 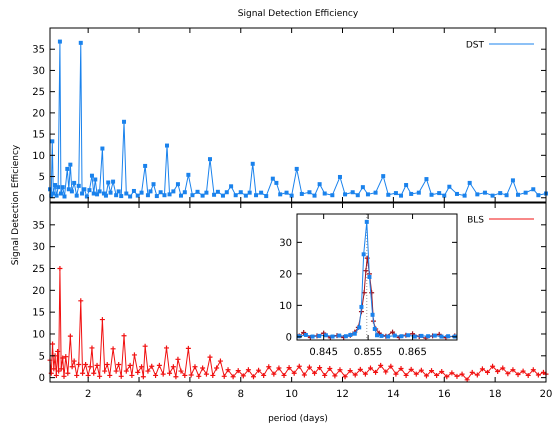 I want to click on x-tick-label: 0.865, so click(x=412, y=352).